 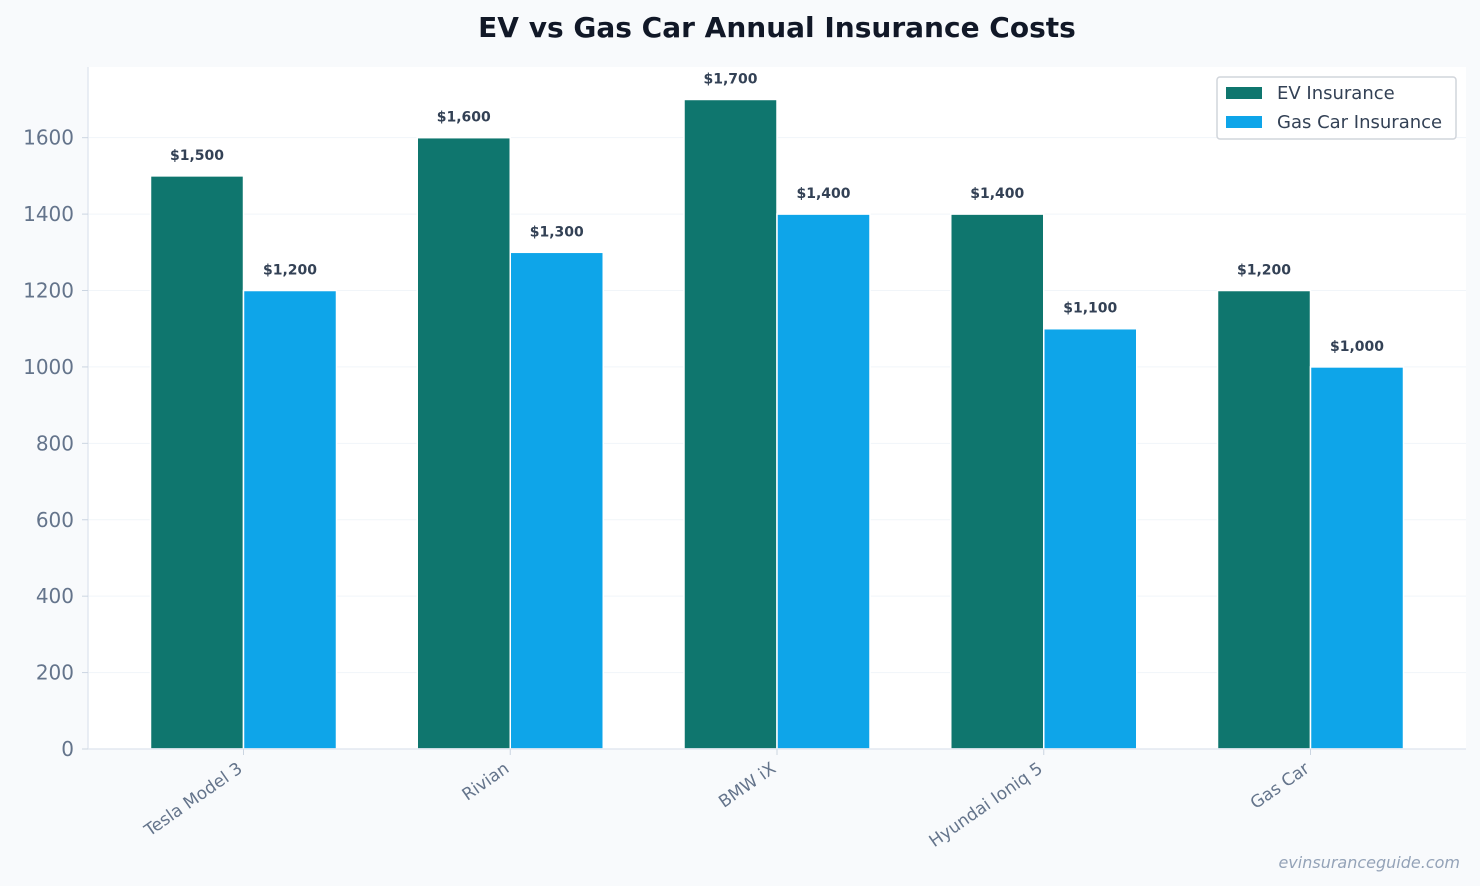 I want to click on y-tick-label: 800, so click(x=55, y=443).